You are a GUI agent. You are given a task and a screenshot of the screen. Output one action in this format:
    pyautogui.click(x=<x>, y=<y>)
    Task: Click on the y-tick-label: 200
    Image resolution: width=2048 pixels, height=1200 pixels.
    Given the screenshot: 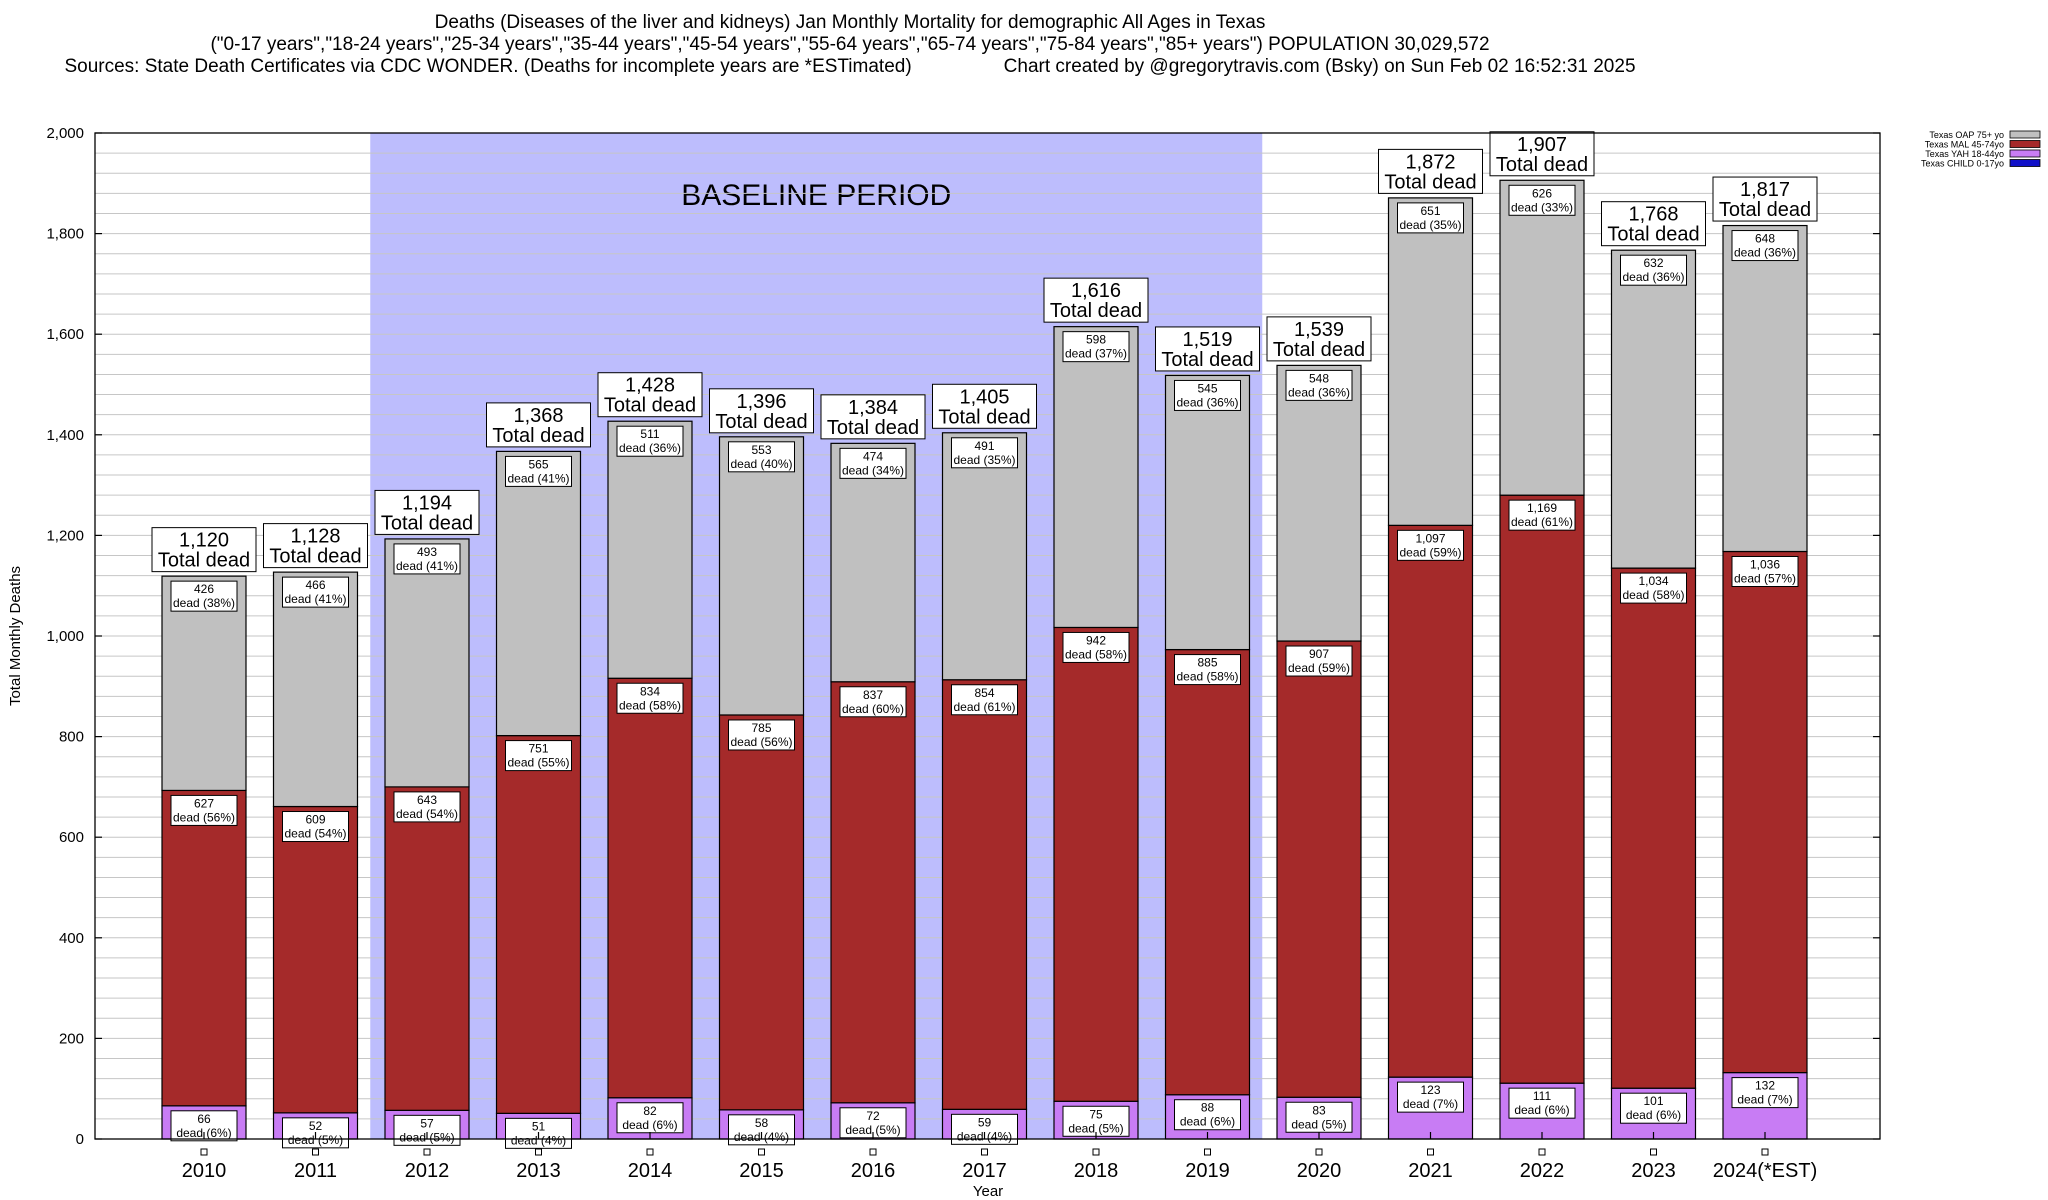 What is the action you would take?
    pyautogui.click(x=71, y=1038)
    